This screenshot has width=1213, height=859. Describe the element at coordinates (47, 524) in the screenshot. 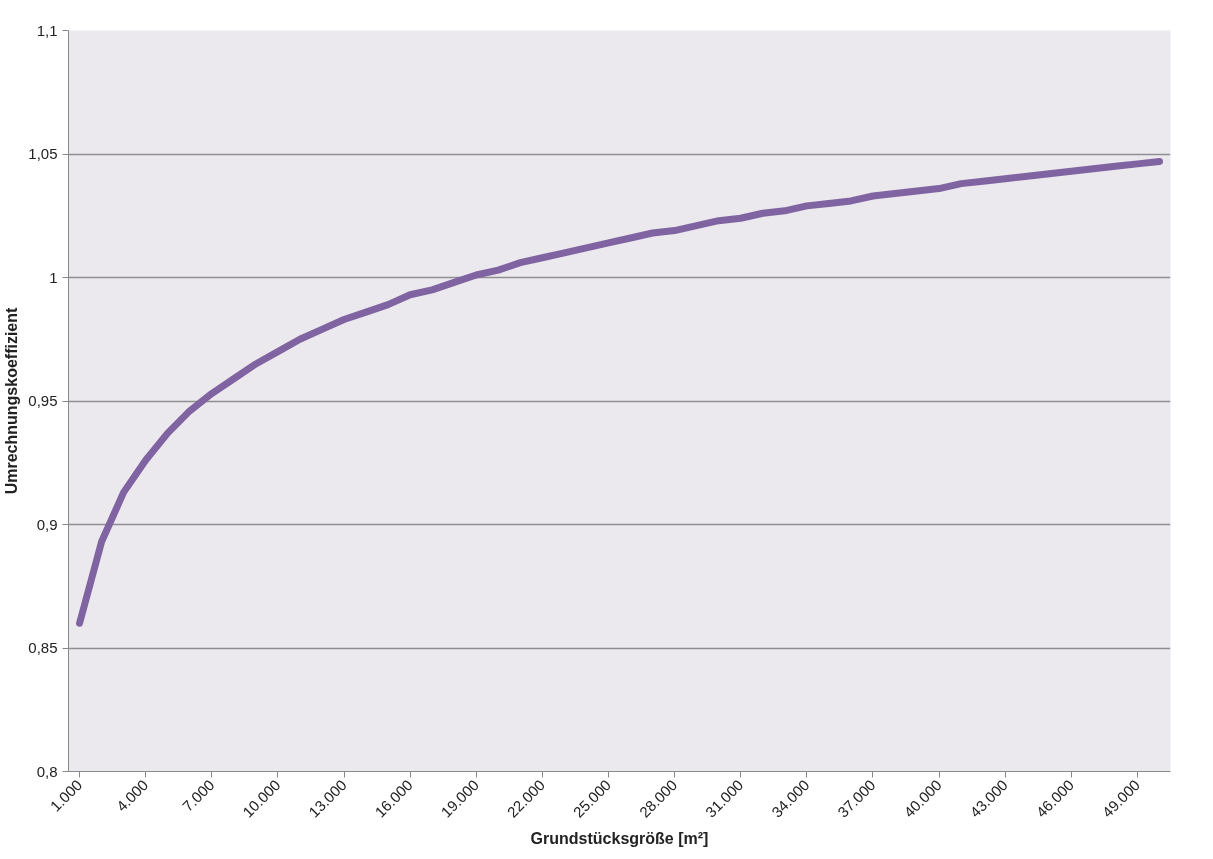

I see `y-tick-label: 0,9` at that location.